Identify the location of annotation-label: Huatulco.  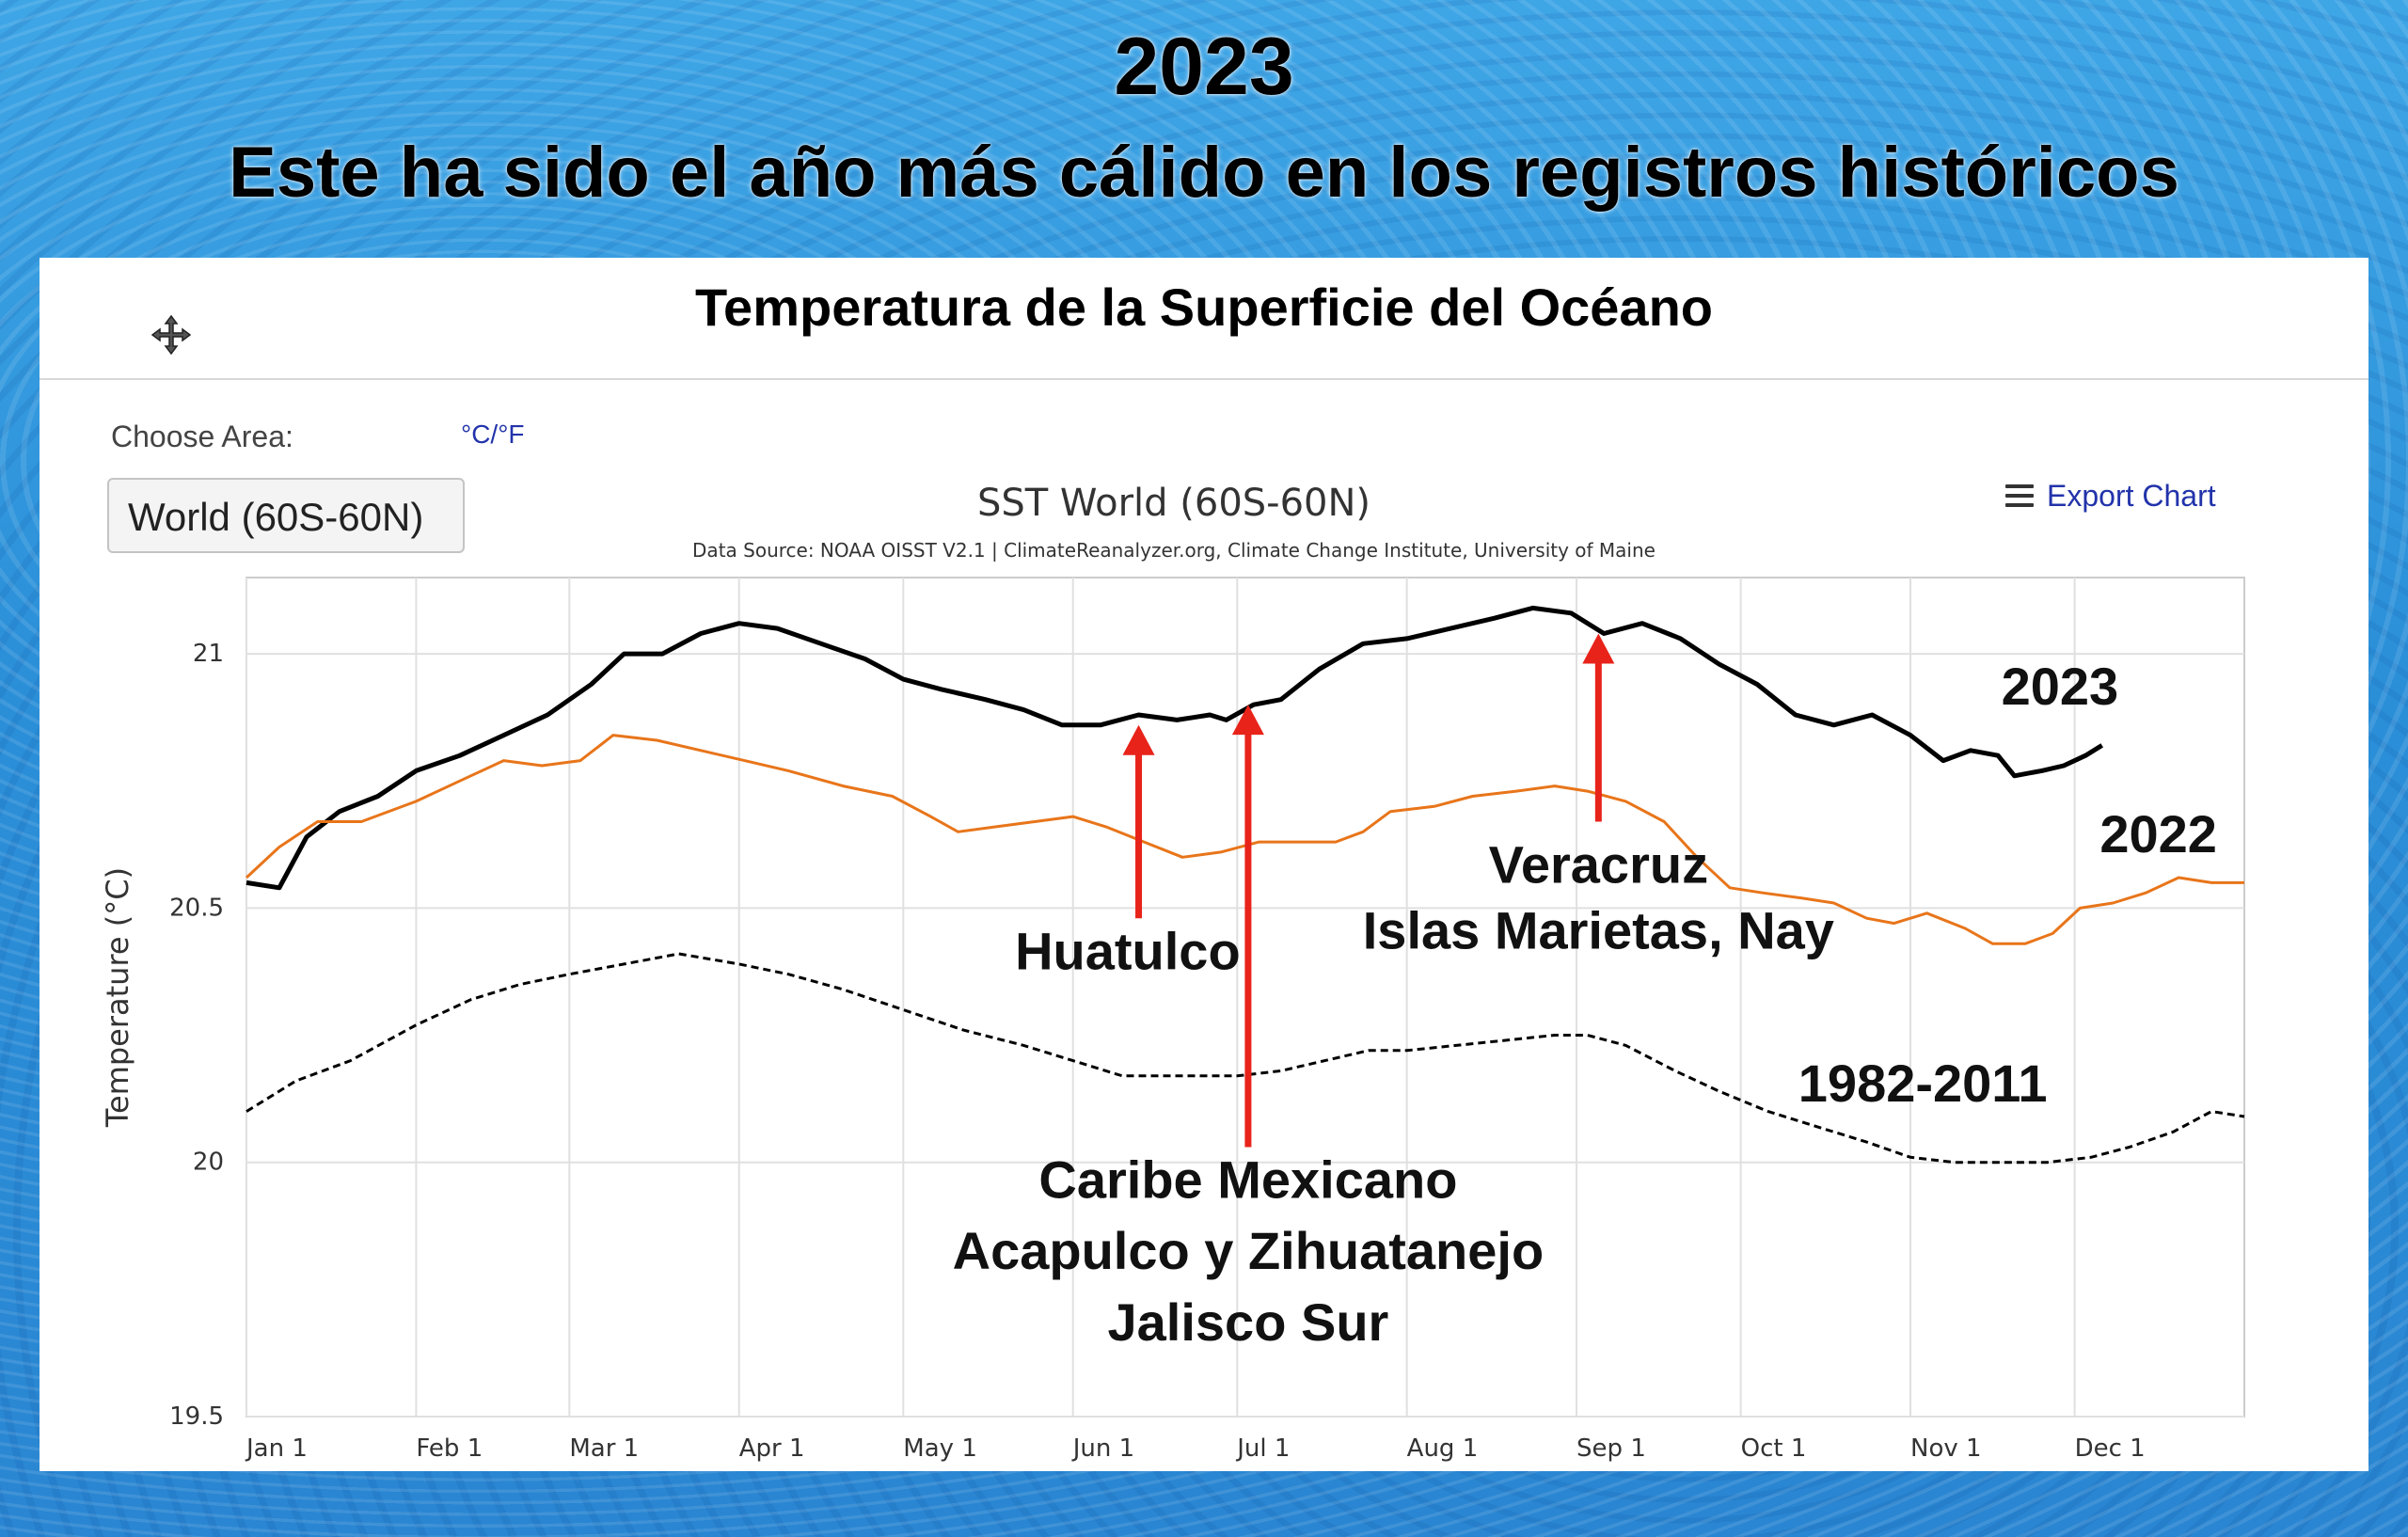
(1128, 950).